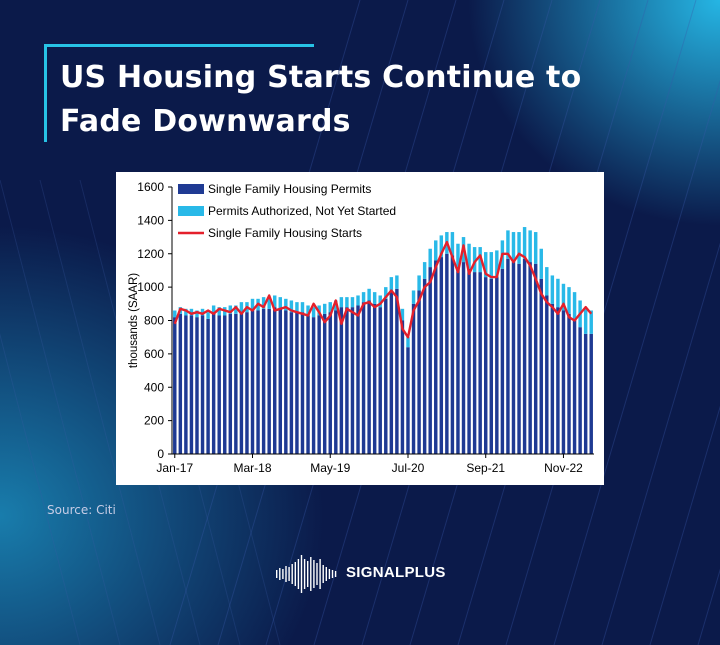 This screenshot has width=720, height=645. What do you see at coordinates (154, 421) in the screenshot?
I see `y-tick-label: 200` at bounding box center [154, 421].